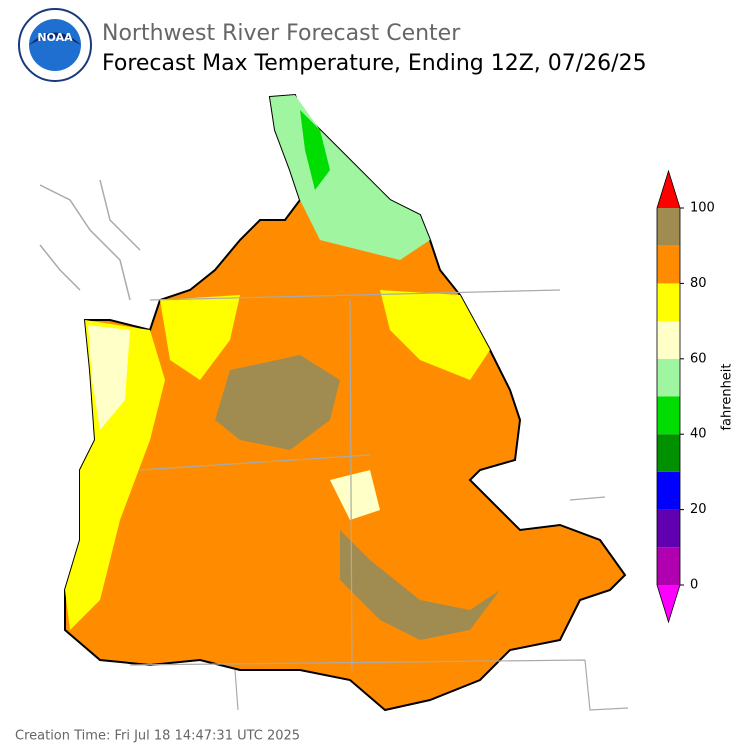  What do you see at coordinates (281, 33) in the screenshot?
I see `title: Northwest River Forecast Center` at bounding box center [281, 33].